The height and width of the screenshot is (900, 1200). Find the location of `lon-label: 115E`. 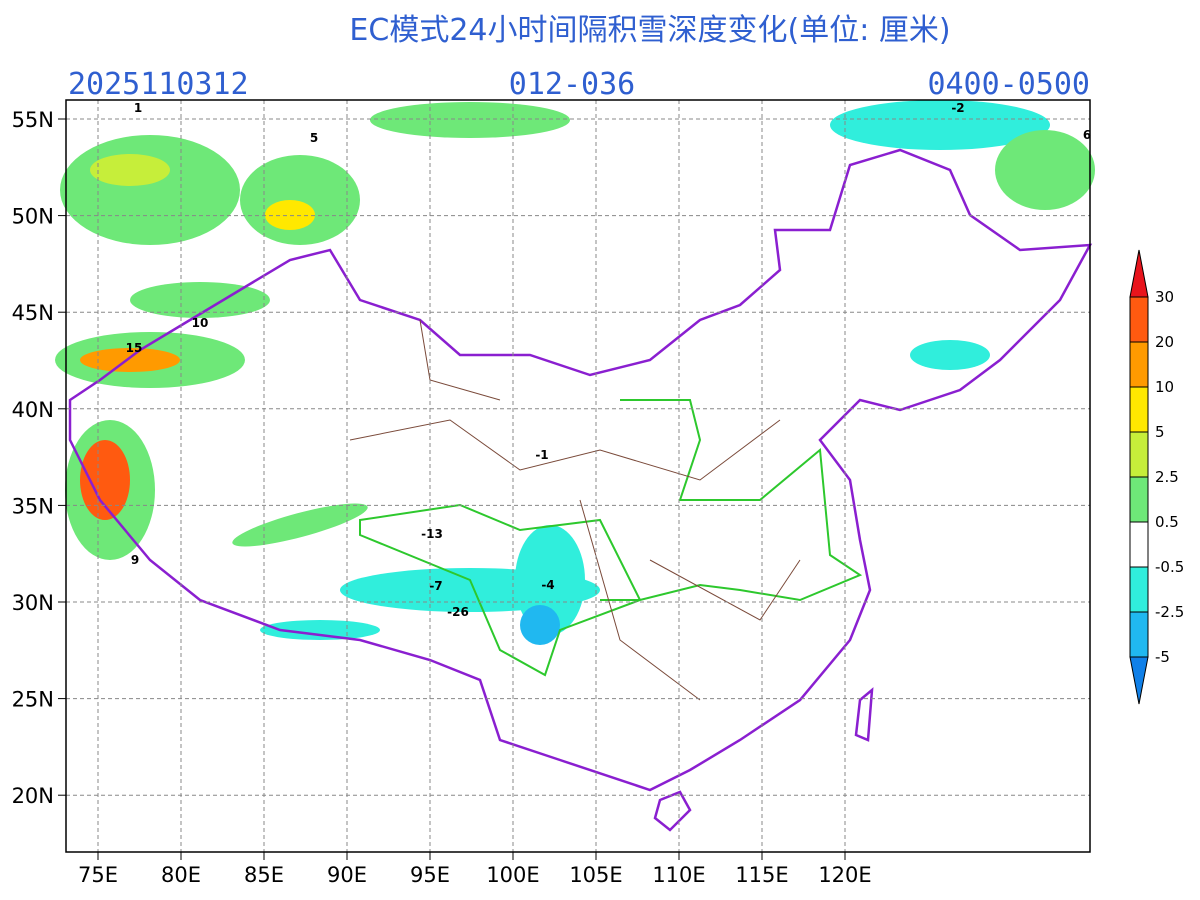

lon-label: 115E is located at coordinates (761, 875).